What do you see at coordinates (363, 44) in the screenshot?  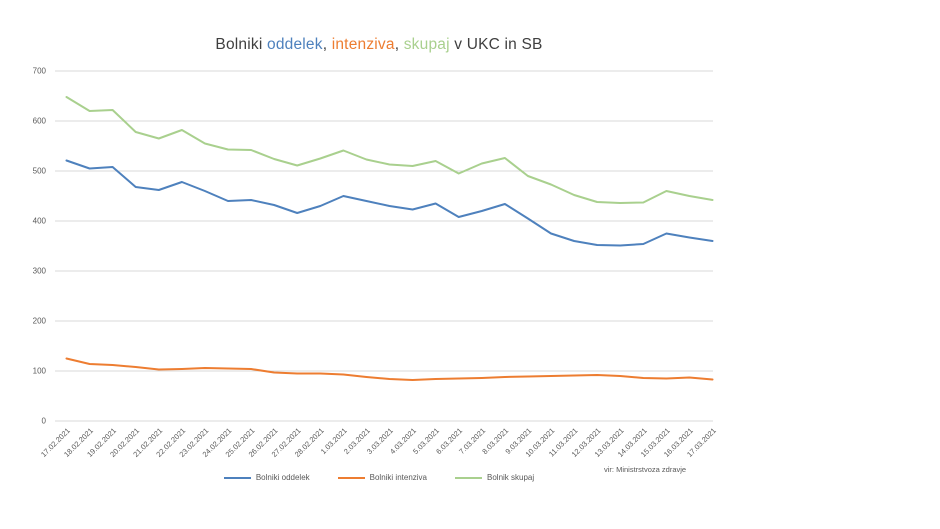 I see `title-part: intenziva` at bounding box center [363, 44].